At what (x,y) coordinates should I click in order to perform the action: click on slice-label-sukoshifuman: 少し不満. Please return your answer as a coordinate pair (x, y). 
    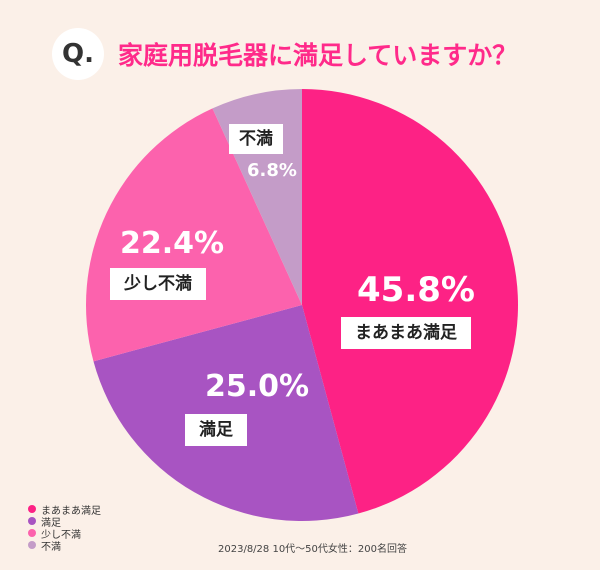
    Looking at the image, I should click on (158, 284).